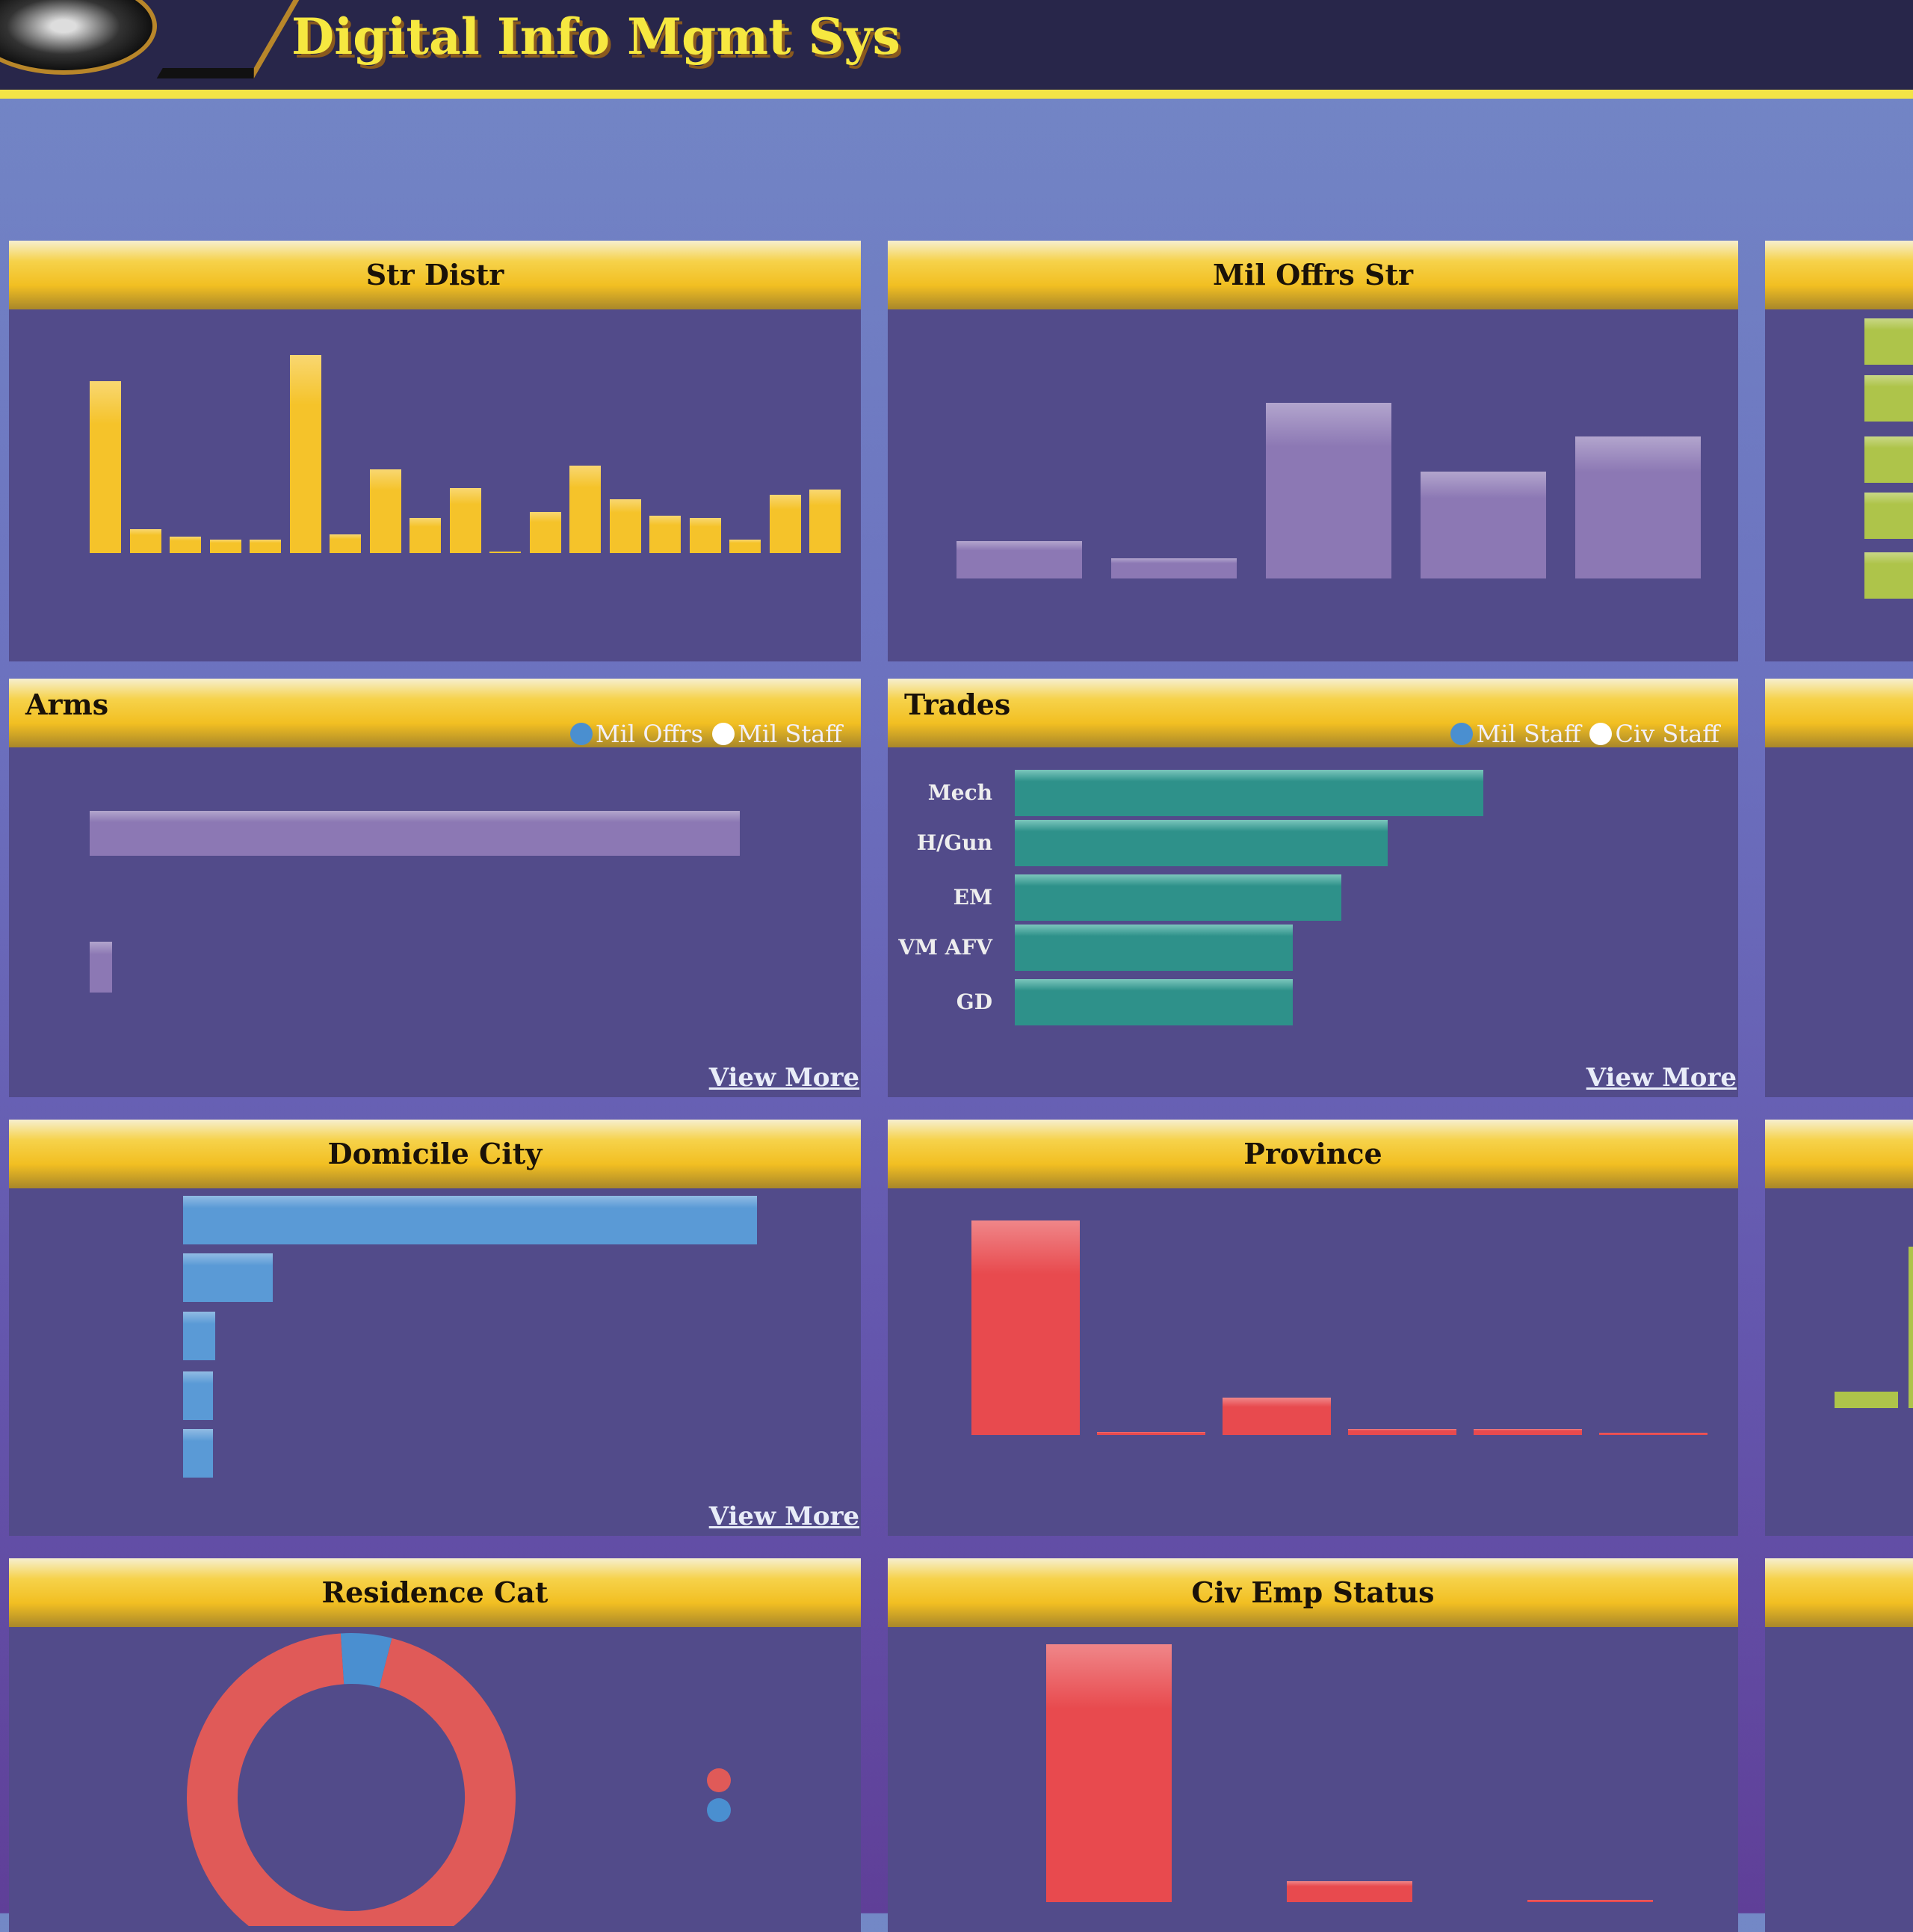 The width and height of the screenshot is (1913, 1932). I want to click on chart-residence-cat, so click(459, 1779).